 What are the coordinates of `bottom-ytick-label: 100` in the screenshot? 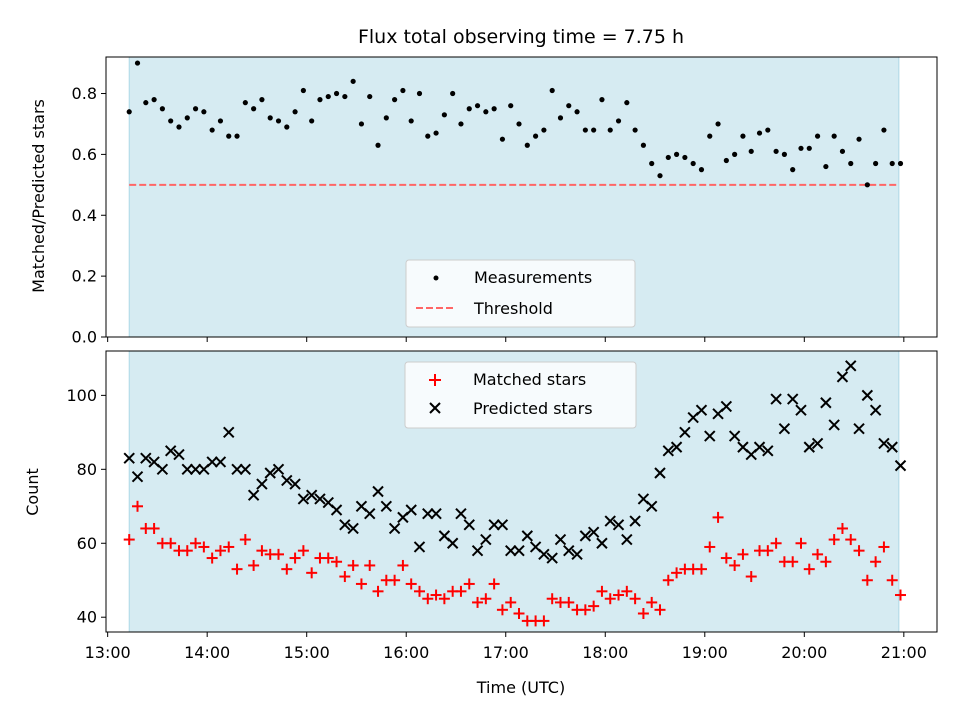 It's located at (81, 395).